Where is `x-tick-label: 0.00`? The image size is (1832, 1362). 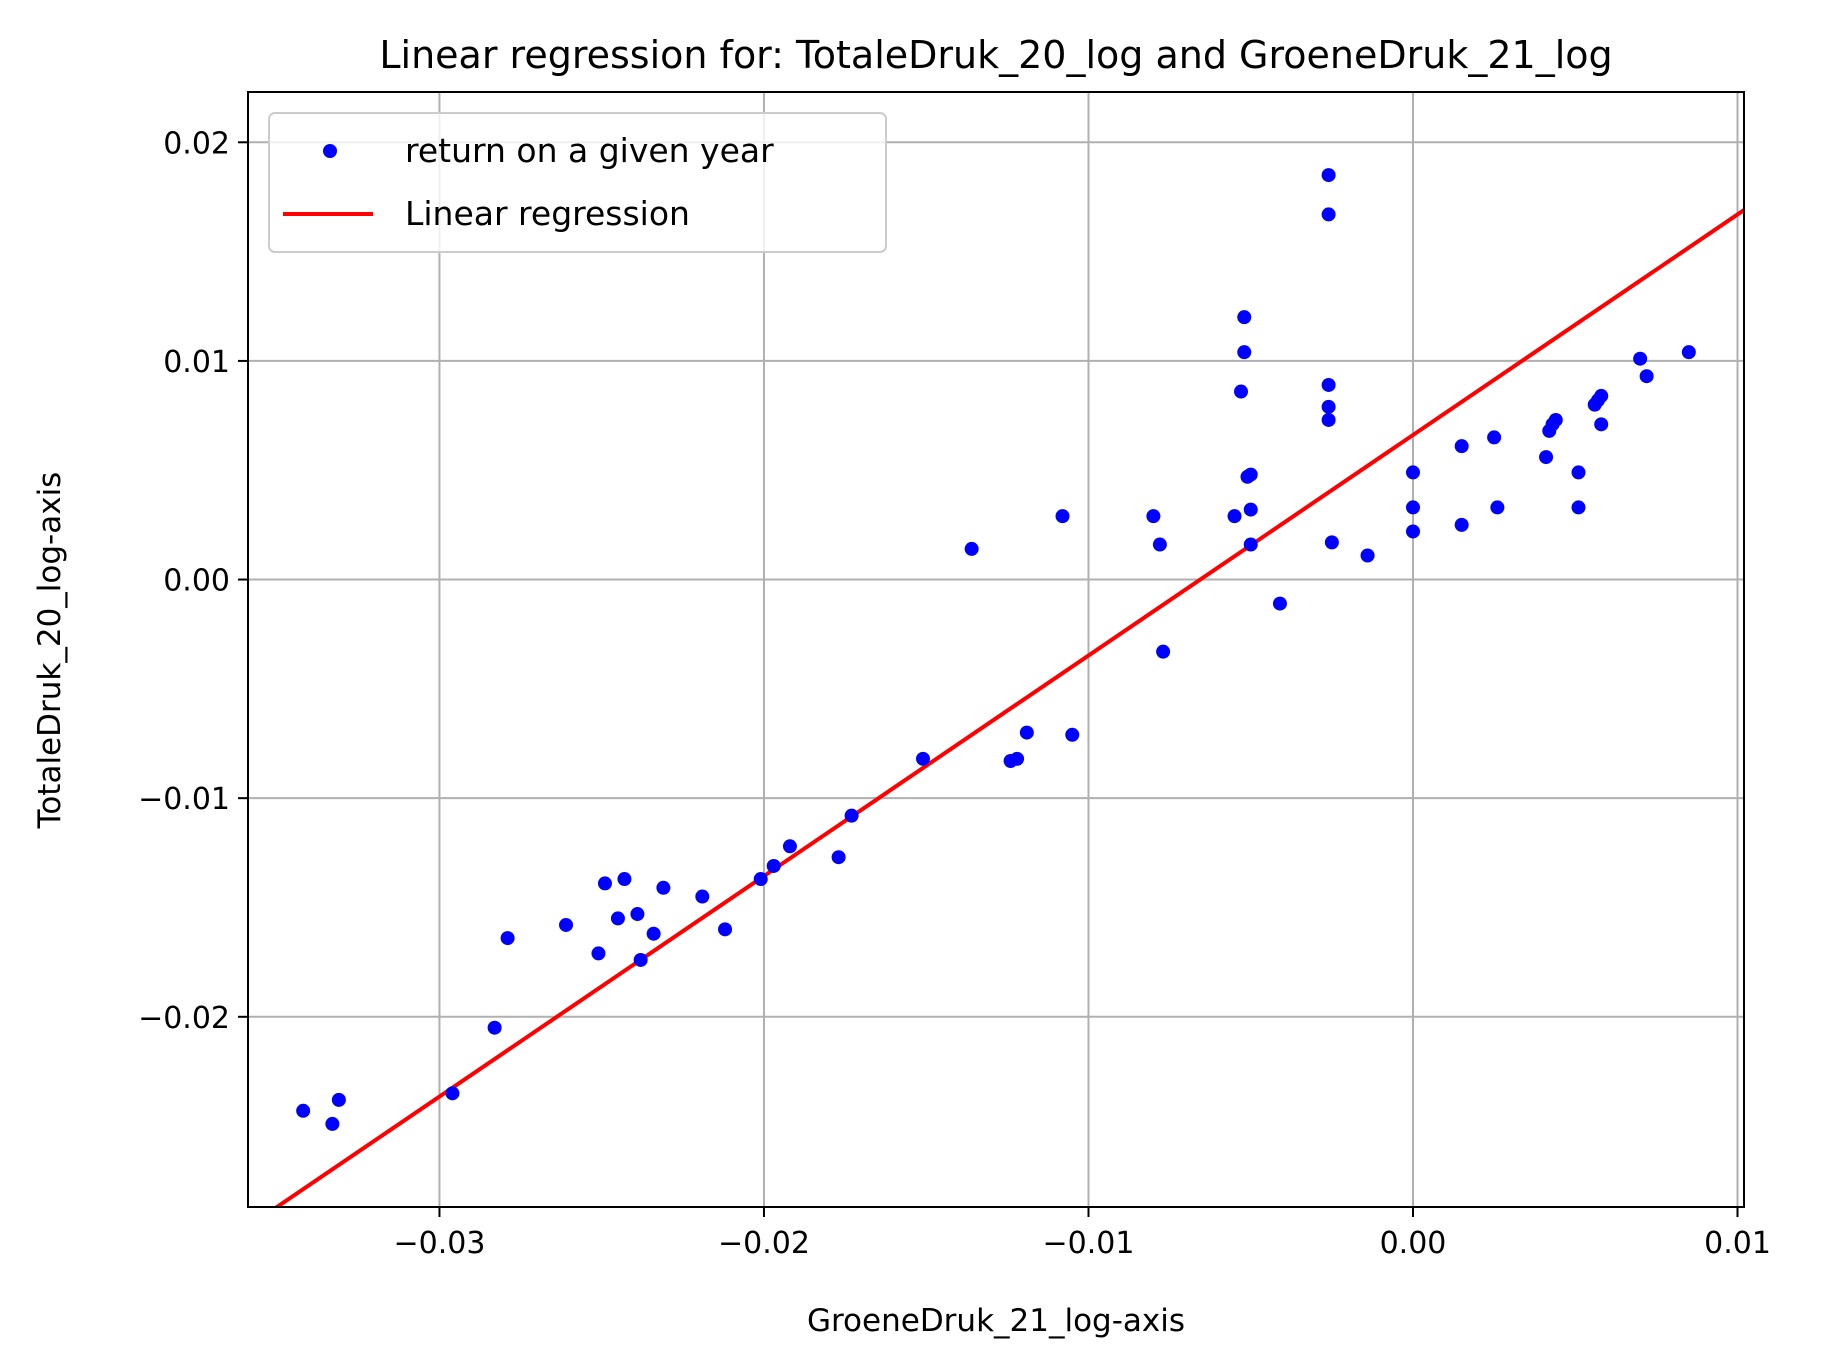
x-tick-label: 0.00 is located at coordinates (1413, 1243).